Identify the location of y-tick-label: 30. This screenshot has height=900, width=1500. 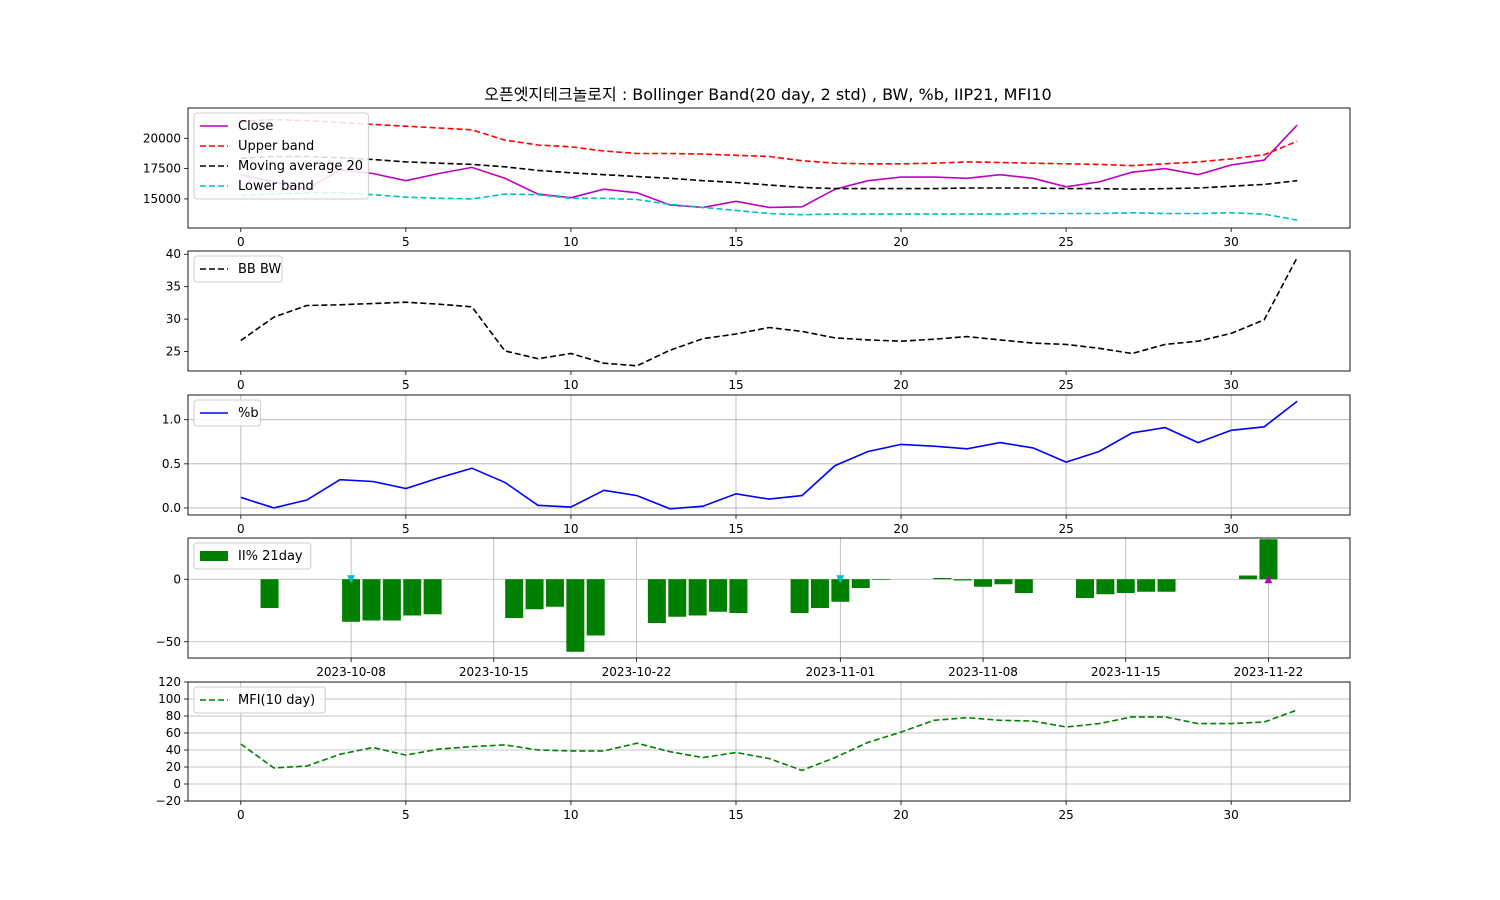
(173, 319).